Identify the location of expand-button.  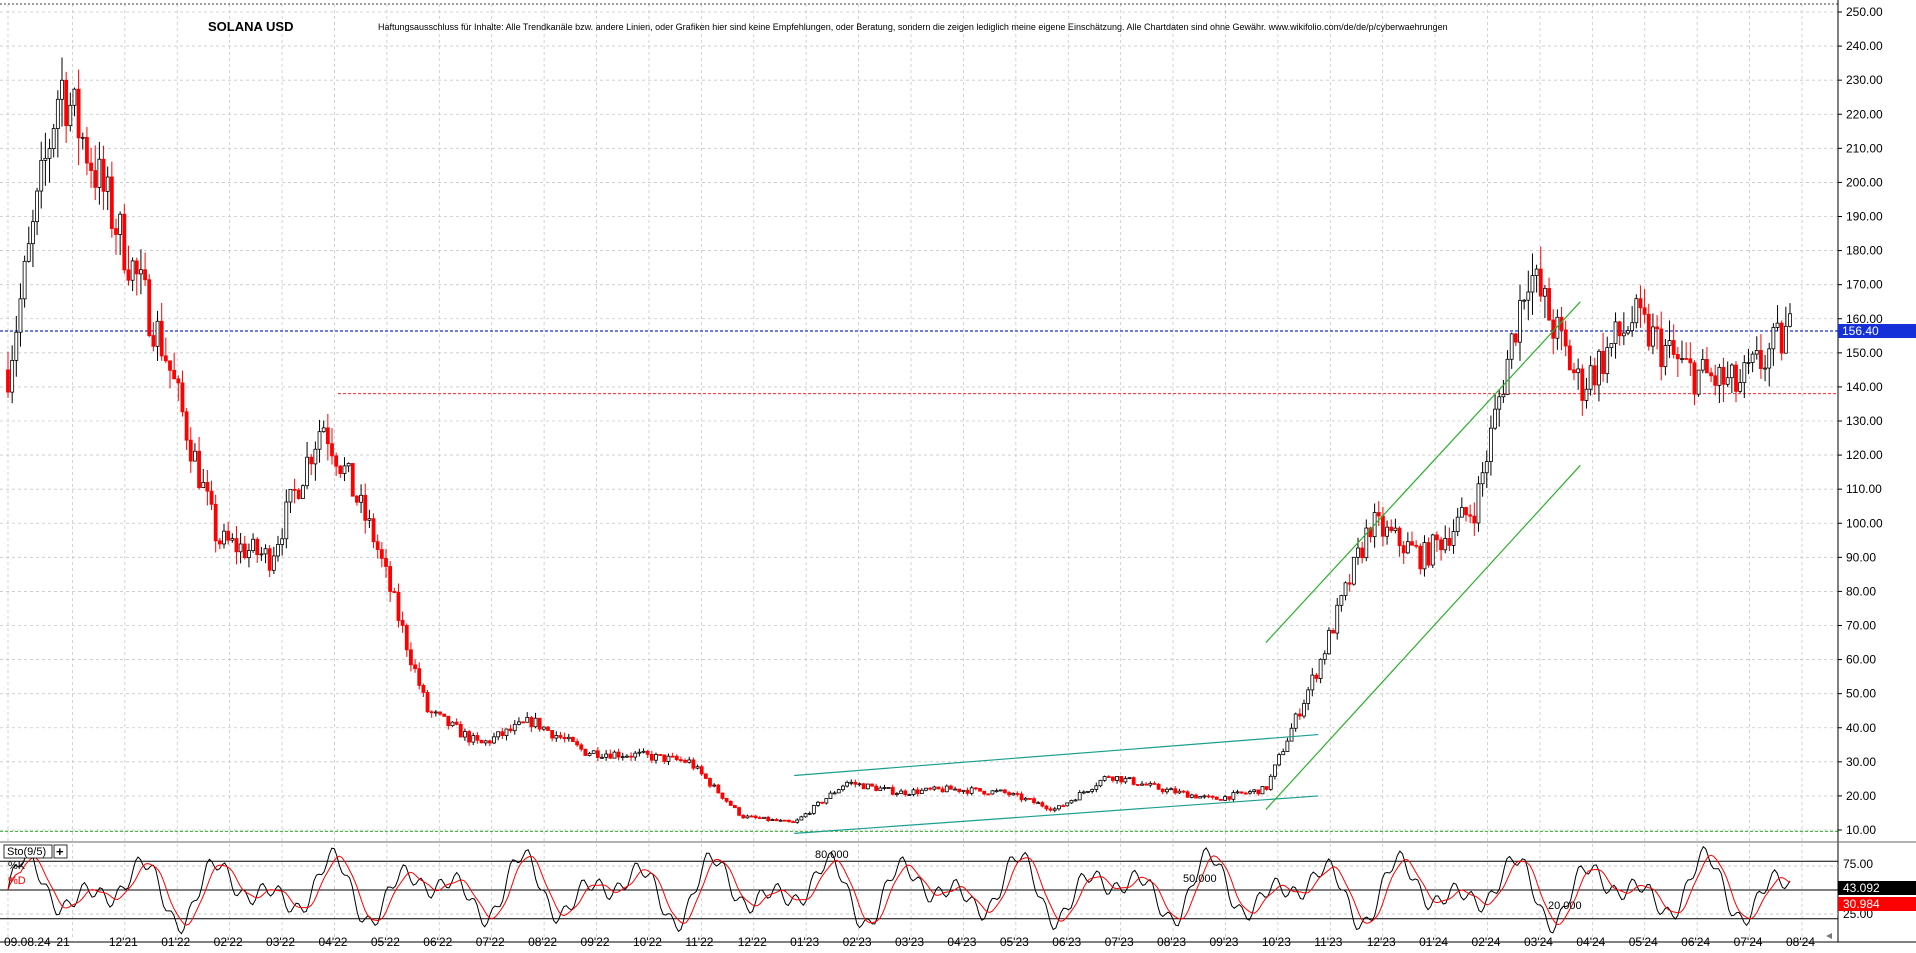
(60, 851).